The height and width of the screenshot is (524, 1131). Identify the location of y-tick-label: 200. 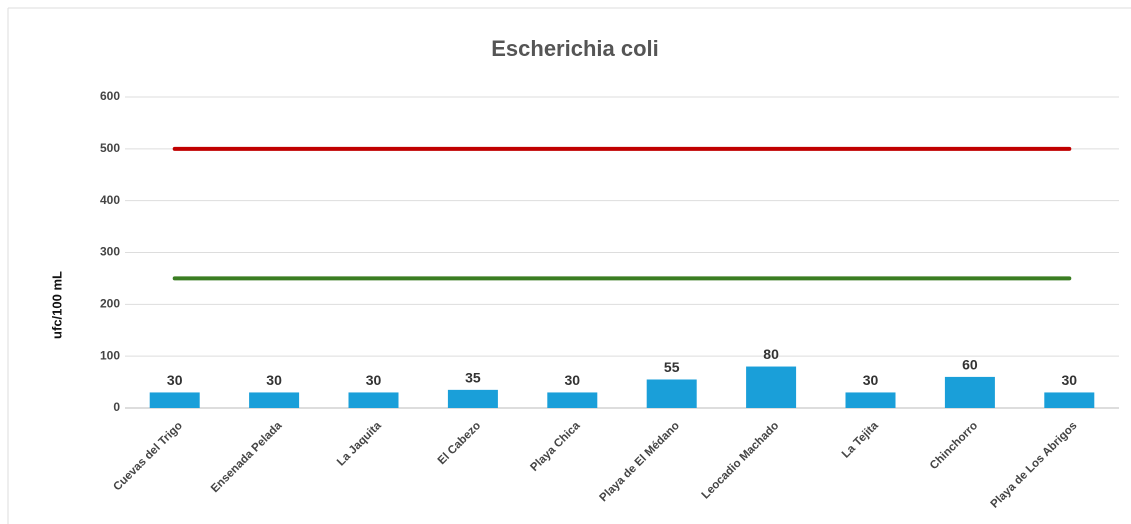
(110, 304).